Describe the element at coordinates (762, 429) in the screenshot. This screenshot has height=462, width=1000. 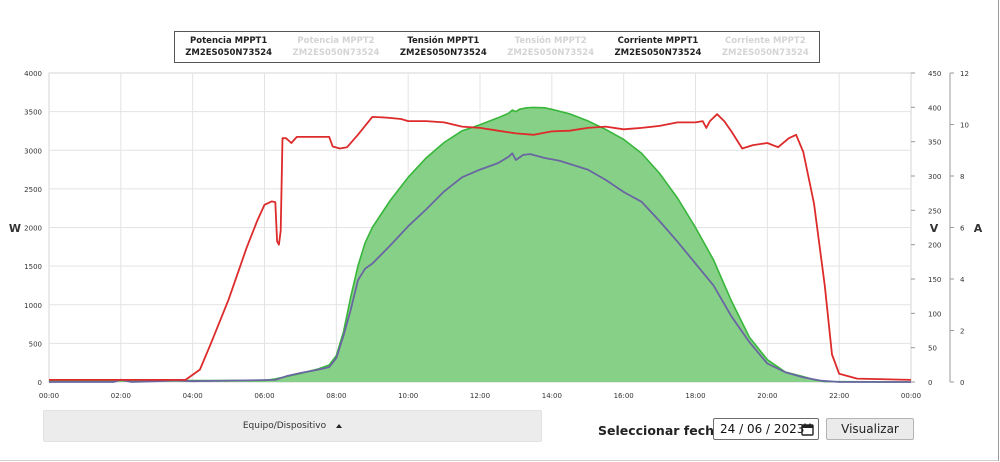
I see `date-value: 24 / 06 / 2023` at that location.